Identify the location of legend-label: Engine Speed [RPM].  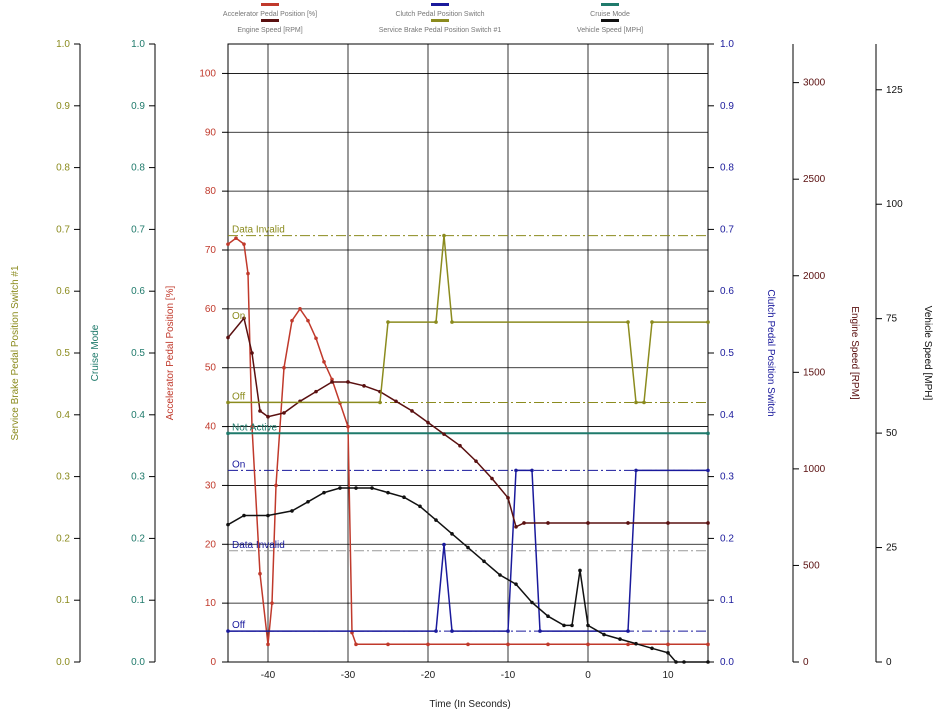
(269, 30).